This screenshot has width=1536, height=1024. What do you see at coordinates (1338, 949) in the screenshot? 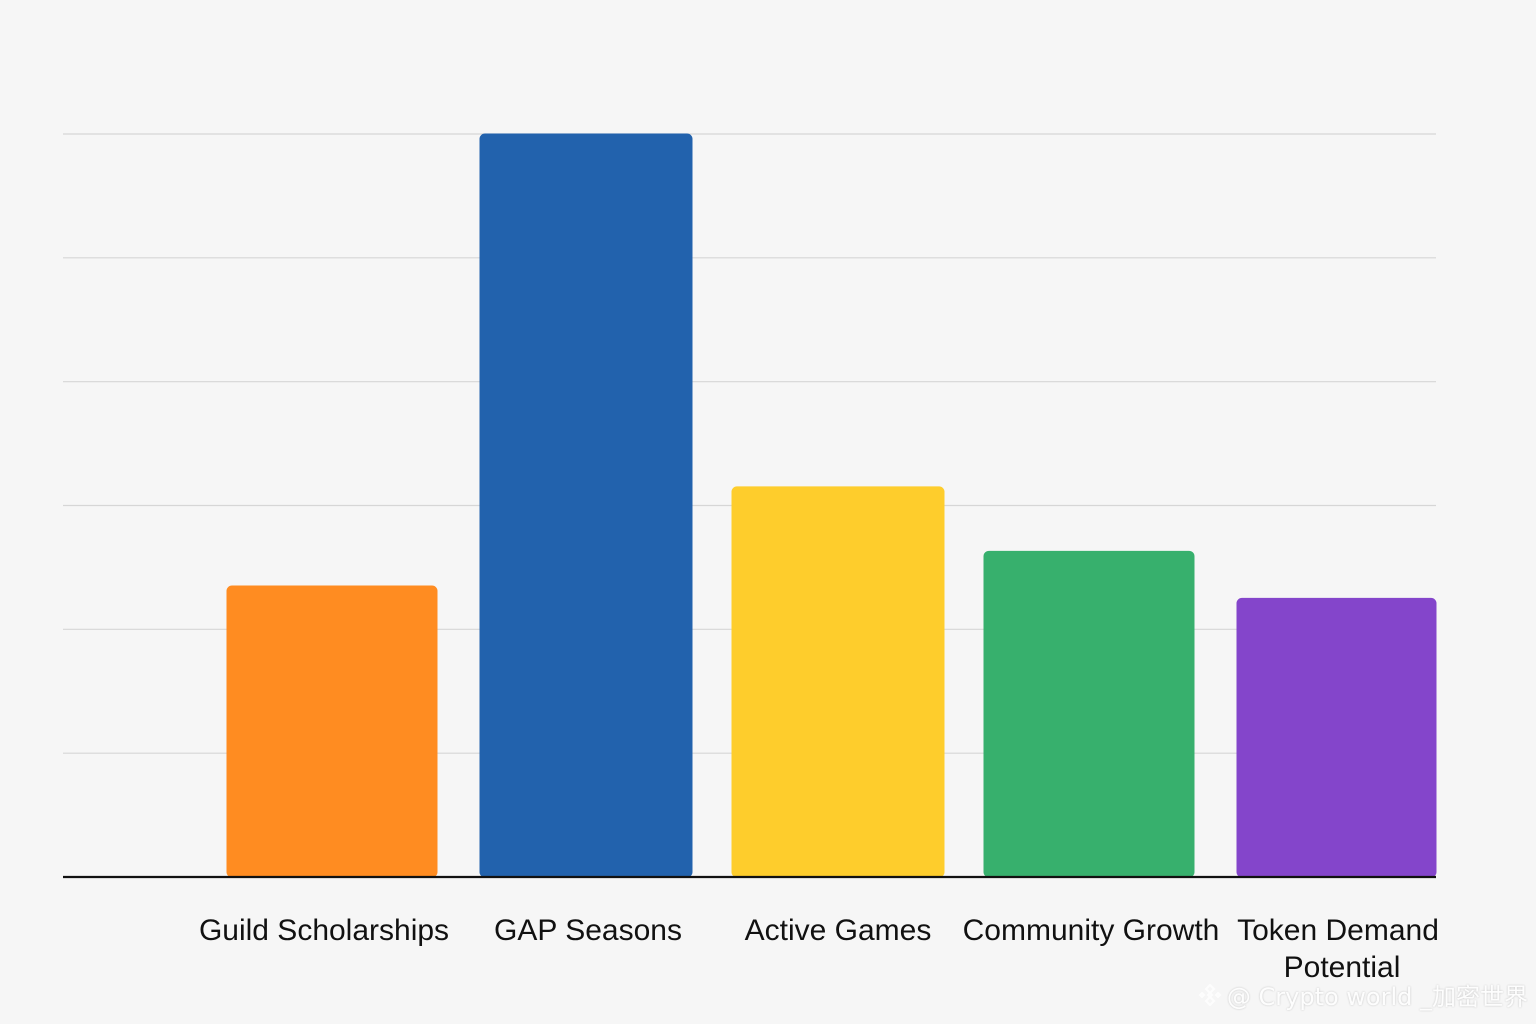
I see `x-tick-label: Token Demand Potential` at bounding box center [1338, 949].